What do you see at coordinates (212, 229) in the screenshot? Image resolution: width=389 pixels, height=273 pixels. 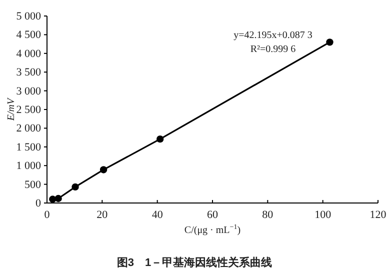 I see `x-axis-title: C/(μg · mL$^{−1}$)` at bounding box center [212, 229].